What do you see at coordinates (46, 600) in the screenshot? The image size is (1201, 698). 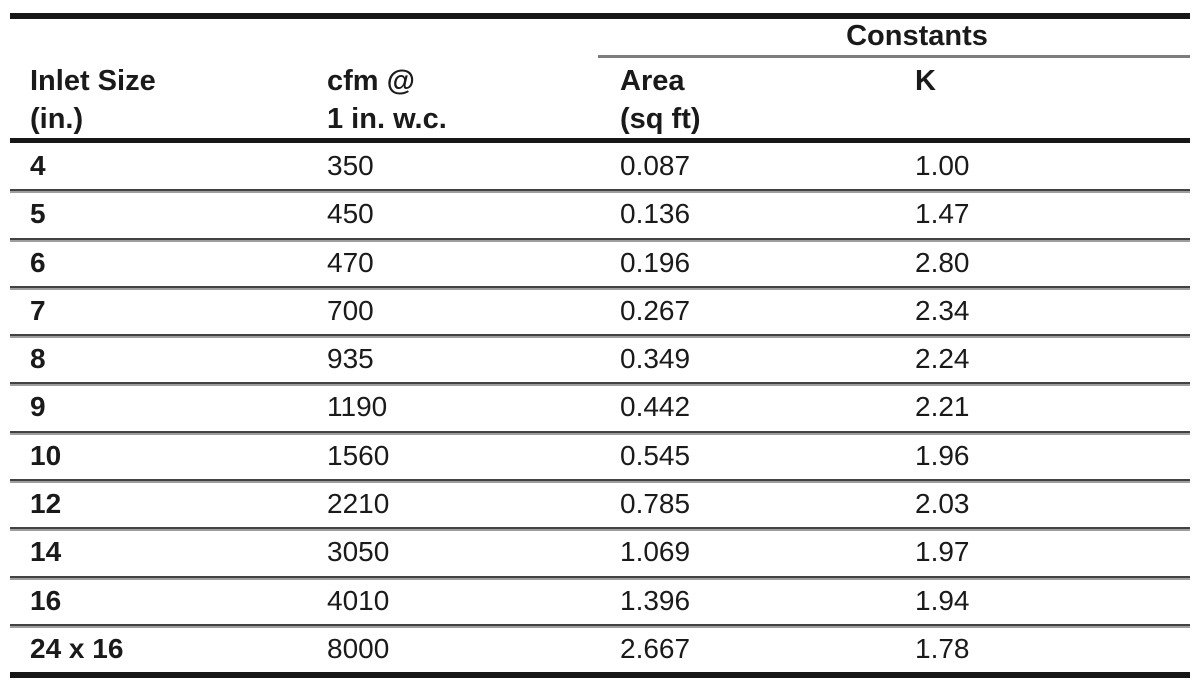 I see `cell-inlet-size: 16` at bounding box center [46, 600].